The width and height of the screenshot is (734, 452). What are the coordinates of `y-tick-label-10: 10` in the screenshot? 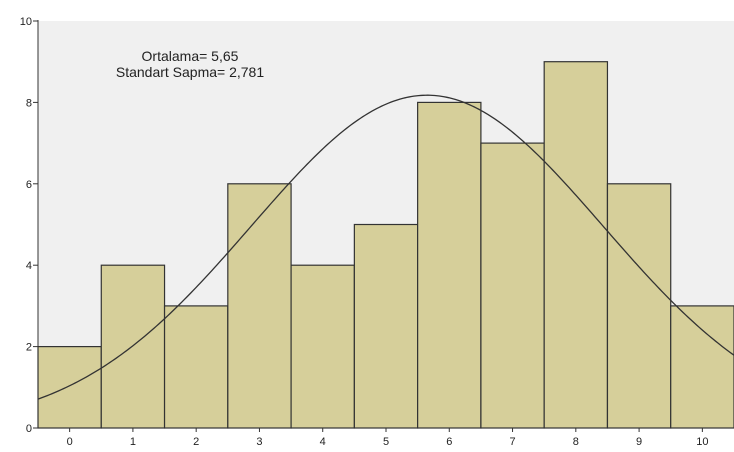 It's located at (26, 22).